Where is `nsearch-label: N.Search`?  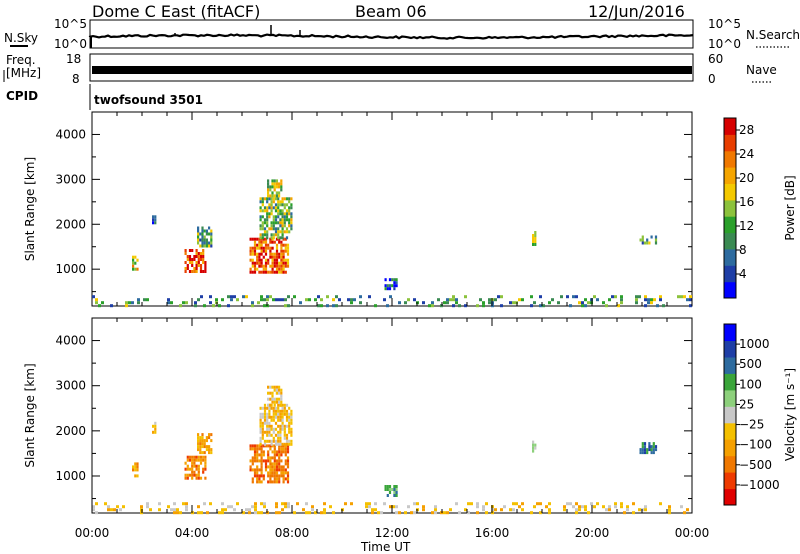
nsearch-label: N.Search is located at coordinates (773, 35).